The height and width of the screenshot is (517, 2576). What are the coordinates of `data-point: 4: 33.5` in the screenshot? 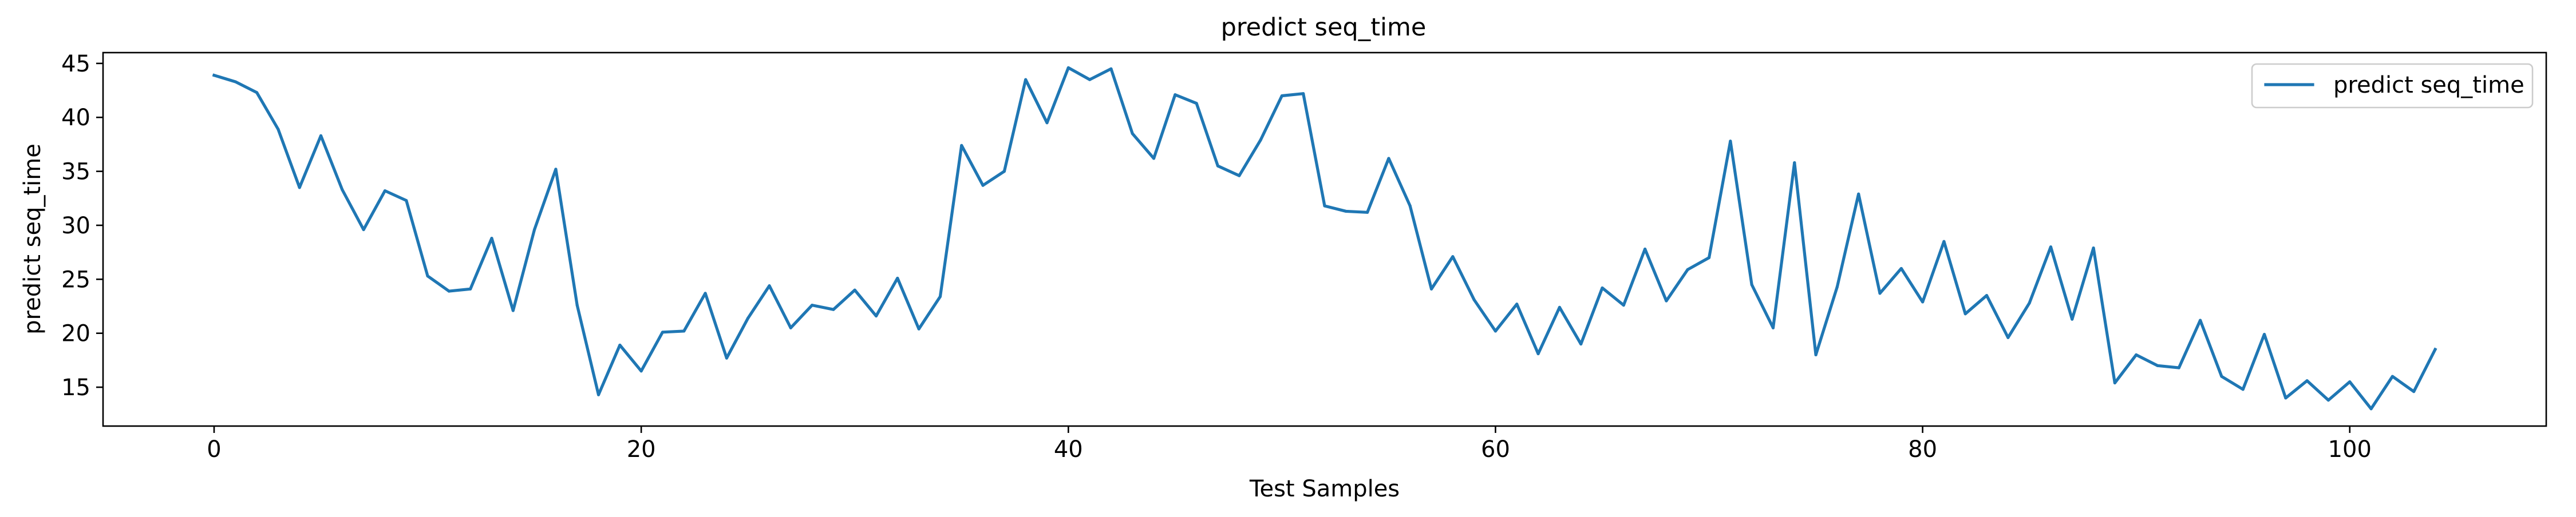 It's located at (299, 187).